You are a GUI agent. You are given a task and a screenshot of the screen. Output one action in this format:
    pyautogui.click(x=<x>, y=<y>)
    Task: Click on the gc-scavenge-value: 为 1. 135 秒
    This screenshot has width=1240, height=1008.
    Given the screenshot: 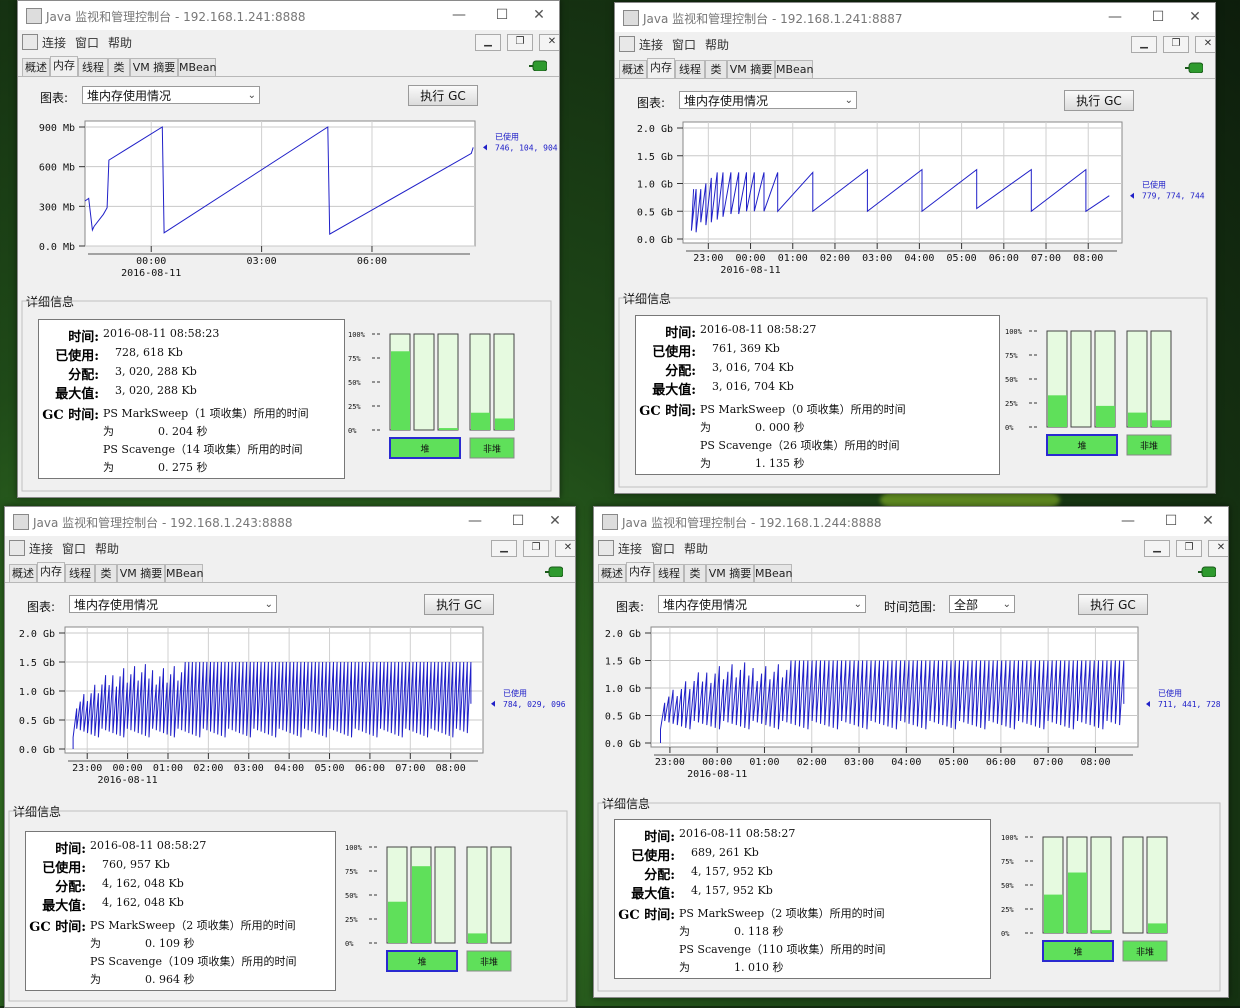 What is the action you would take?
    pyautogui.click(x=752, y=463)
    